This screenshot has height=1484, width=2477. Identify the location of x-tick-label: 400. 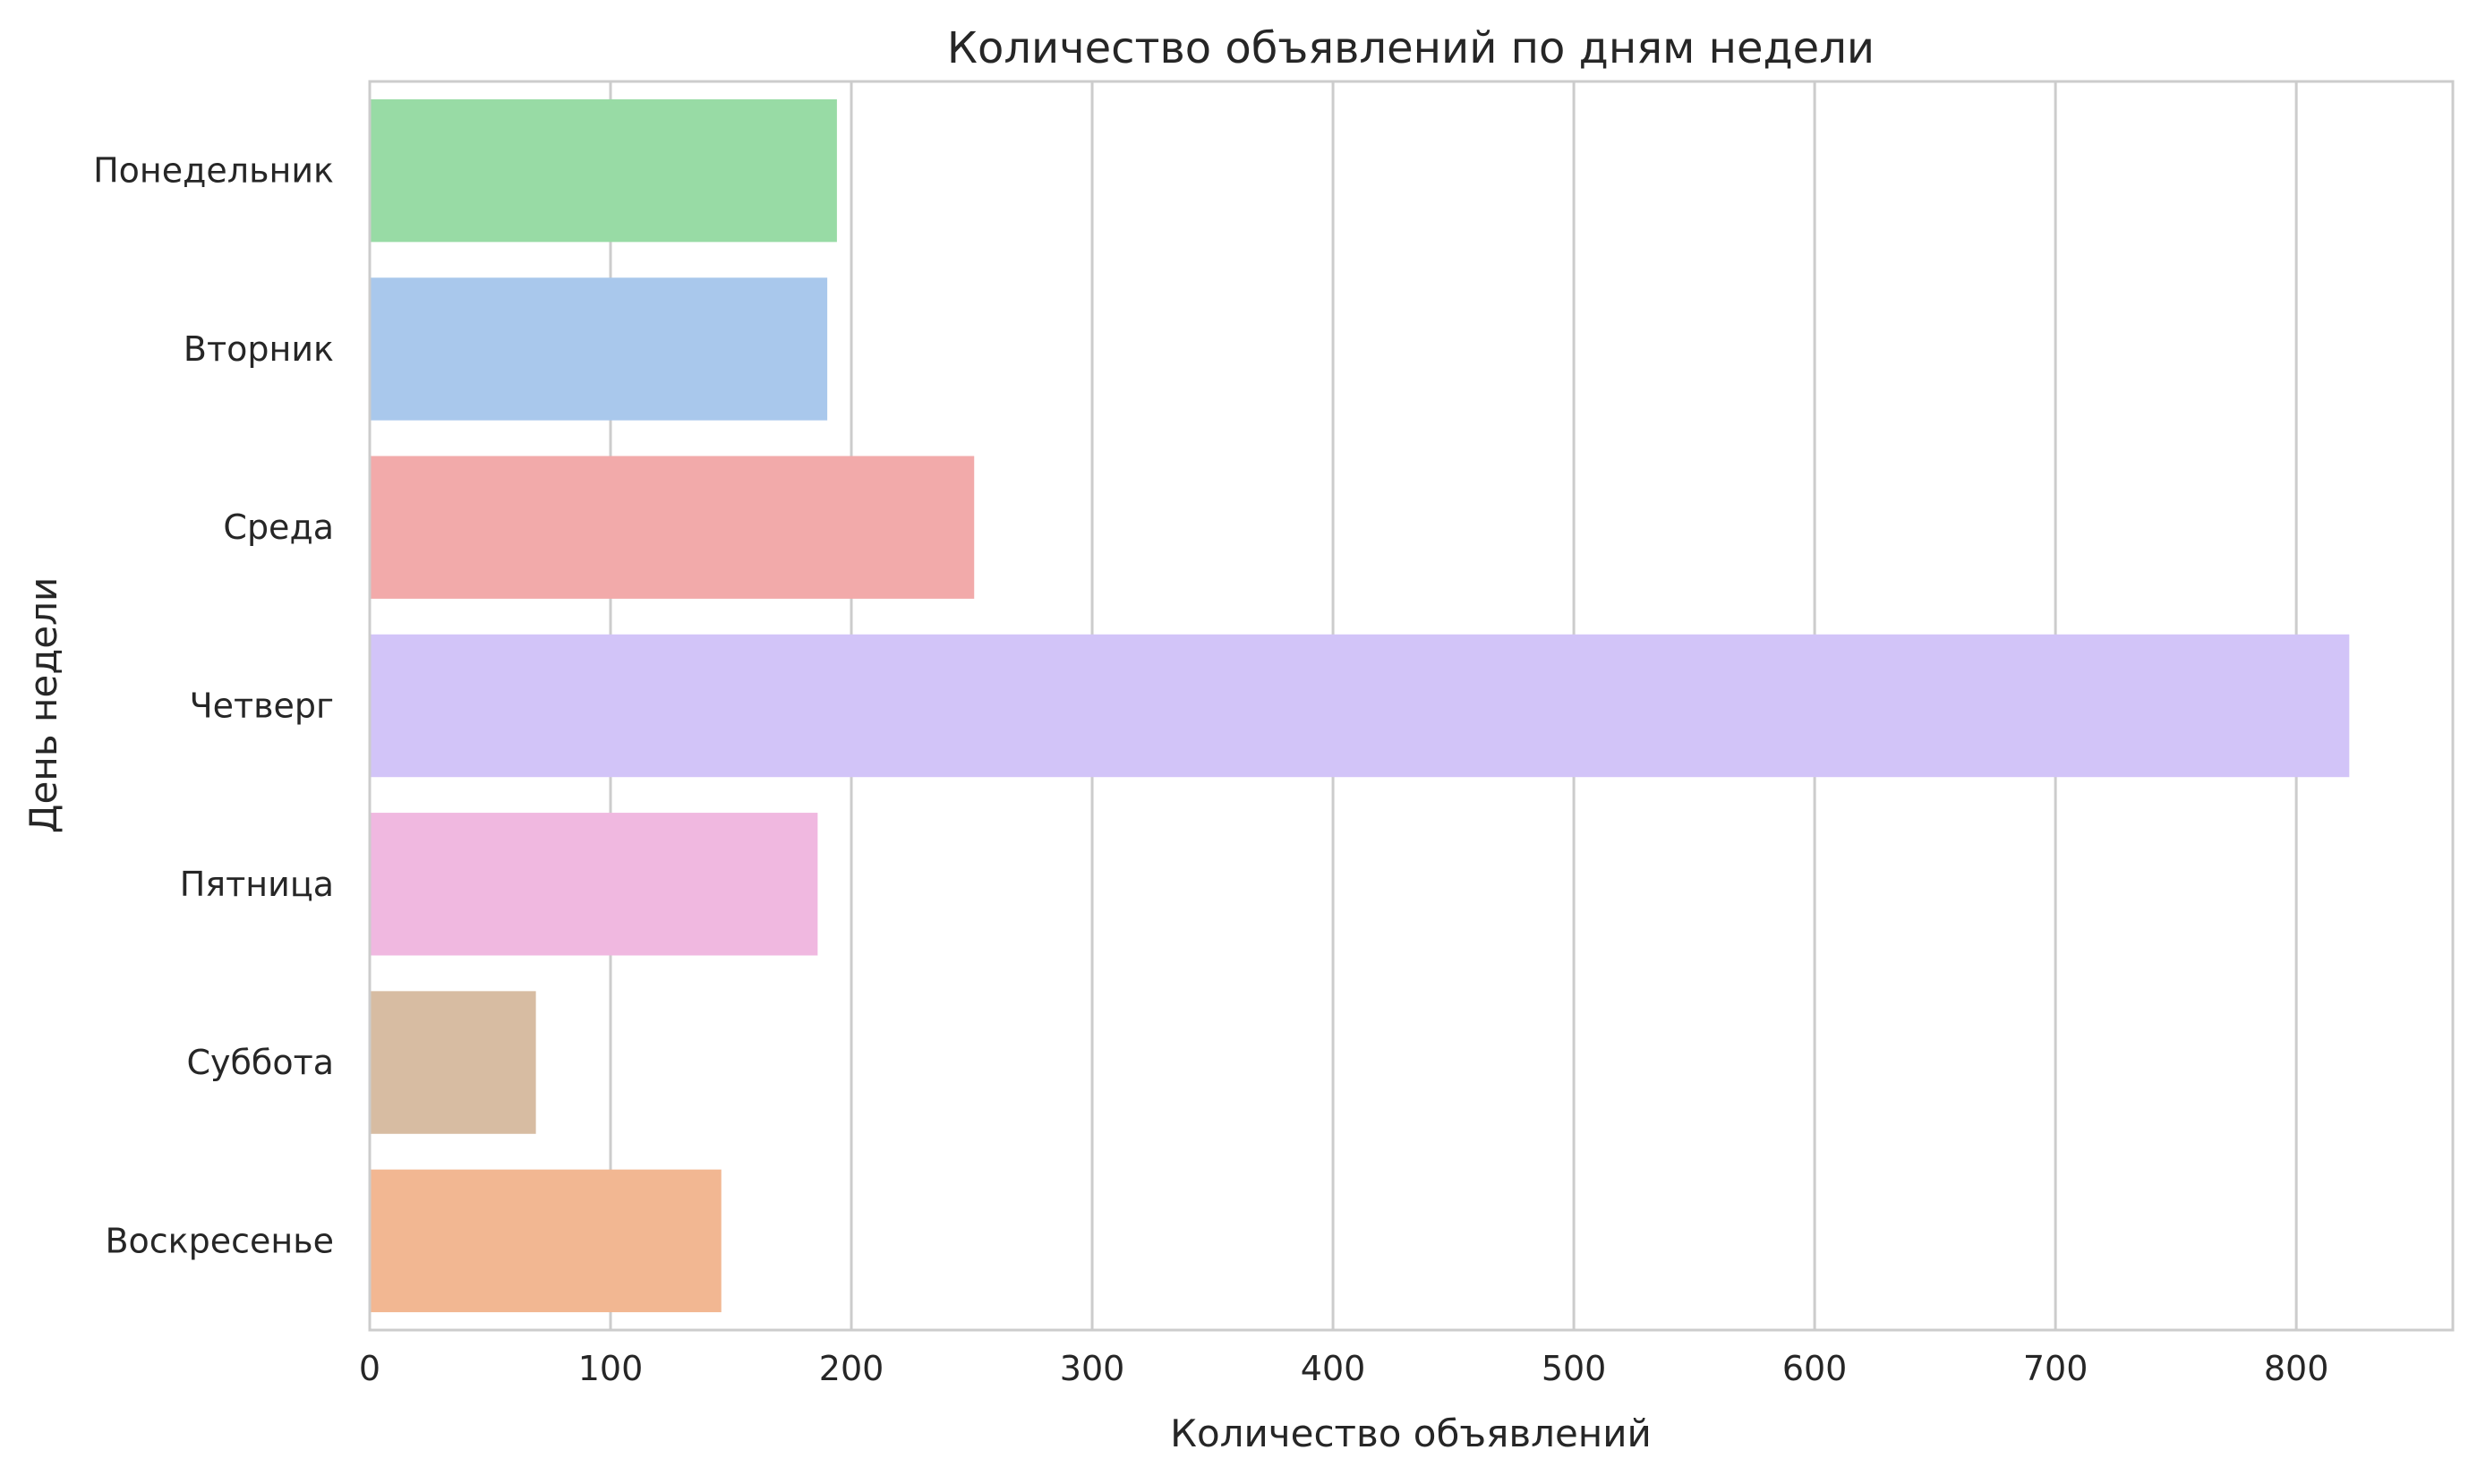
(1333, 1368).